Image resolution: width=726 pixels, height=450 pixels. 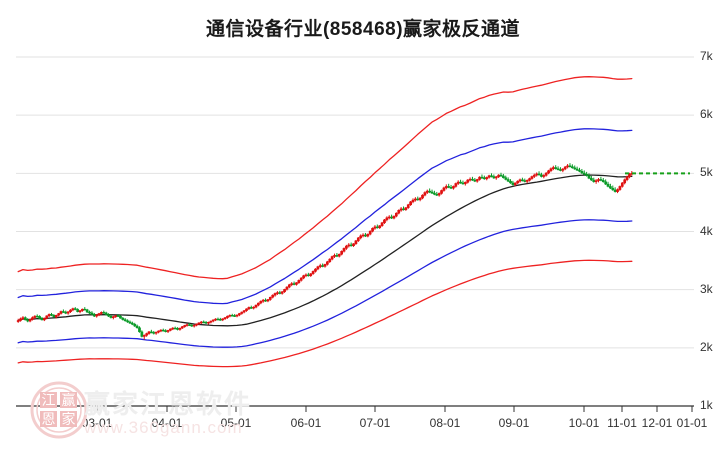 What do you see at coordinates (584, 423) in the screenshot?
I see `x-axis-label: 10-01` at bounding box center [584, 423].